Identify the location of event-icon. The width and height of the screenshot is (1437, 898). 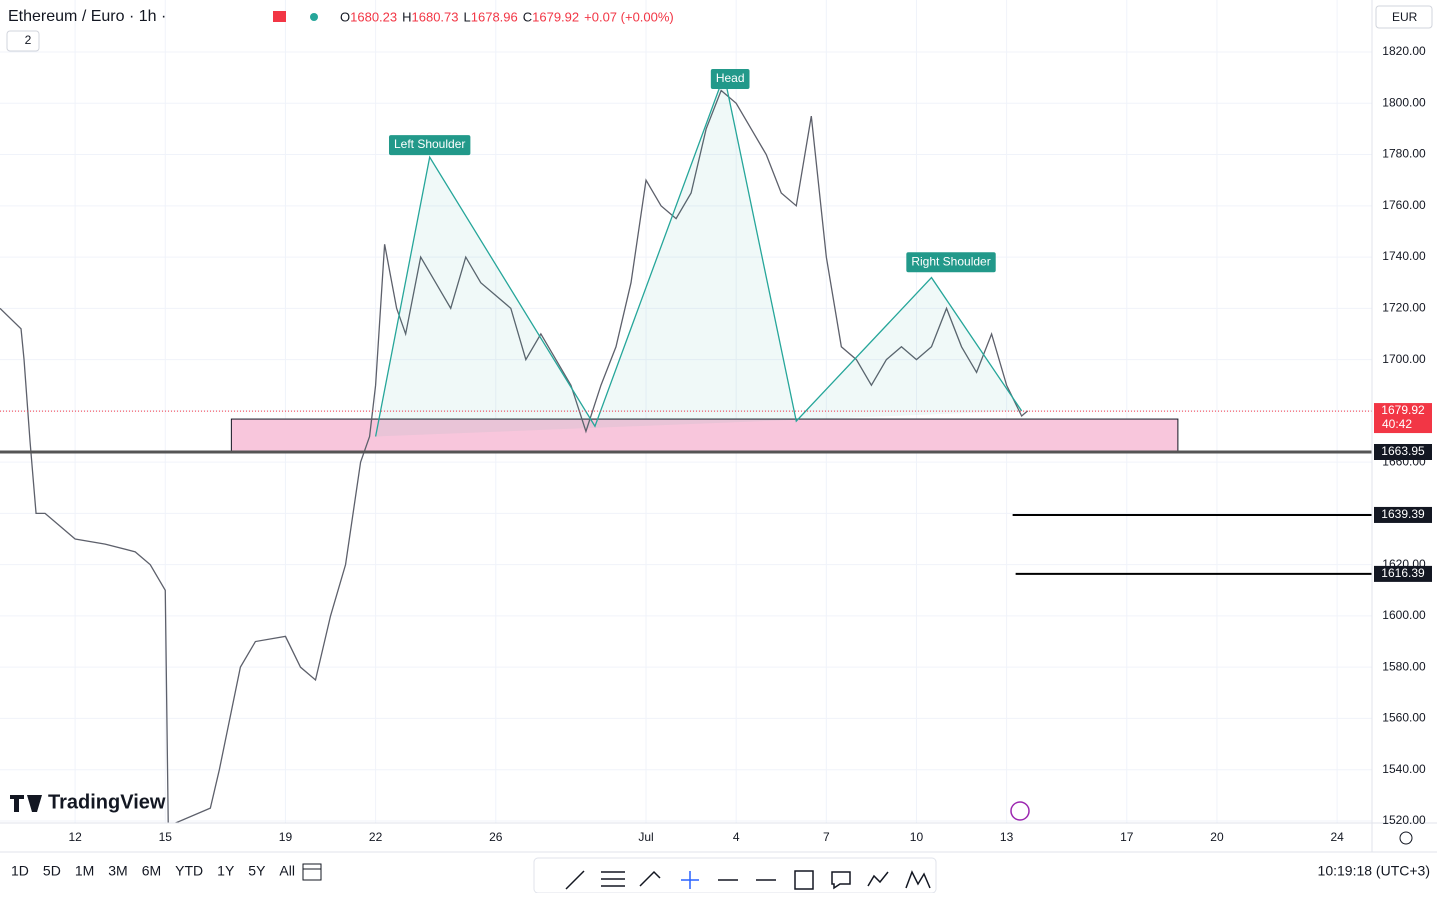
(1020, 811).